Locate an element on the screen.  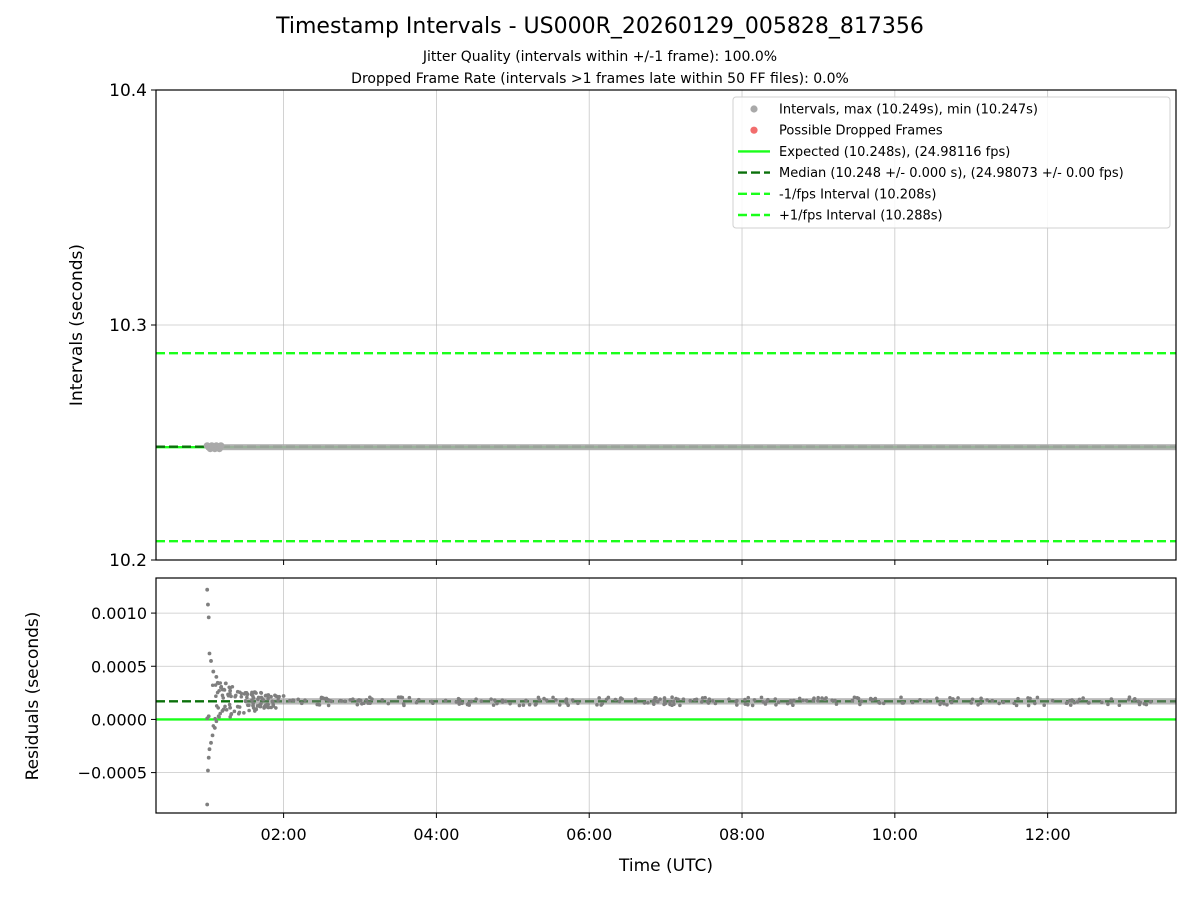
legend-entry-label: Expected (10.248s), (24.98116 fps) is located at coordinates (894, 152).